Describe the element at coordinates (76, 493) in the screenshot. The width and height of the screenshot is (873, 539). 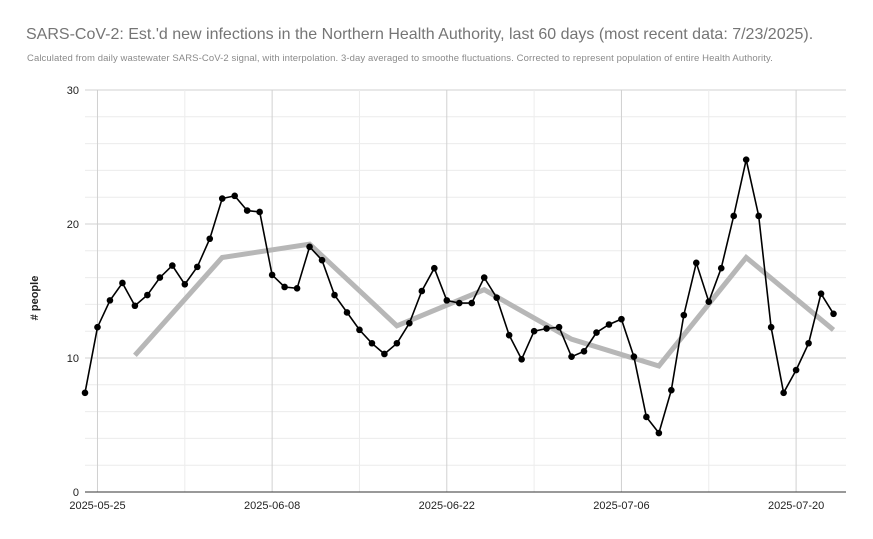
I see `y-tick-label: 0` at that location.